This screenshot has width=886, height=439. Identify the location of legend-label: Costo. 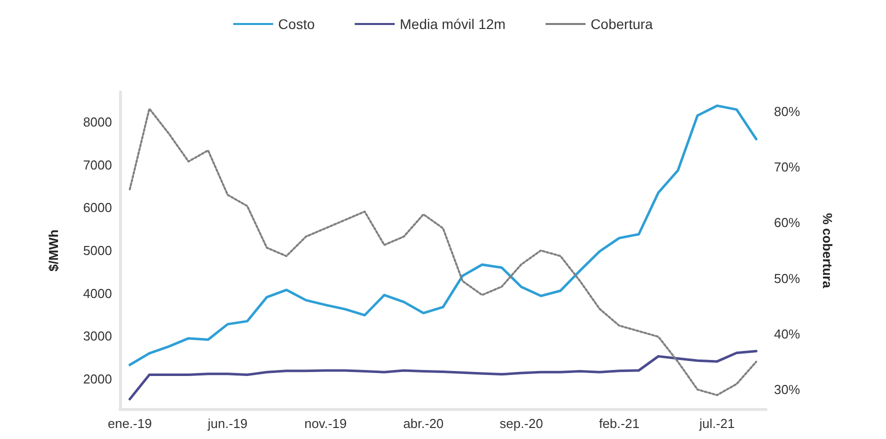
(296, 24).